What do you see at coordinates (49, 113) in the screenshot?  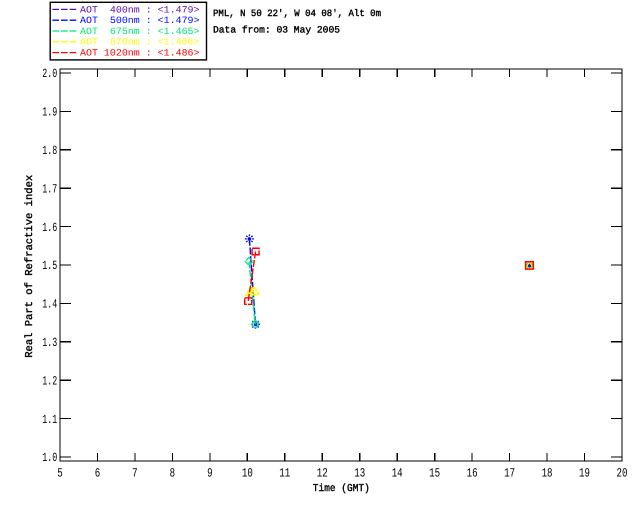 I see `svg-text: 1.9` at bounding box center [49, 113].